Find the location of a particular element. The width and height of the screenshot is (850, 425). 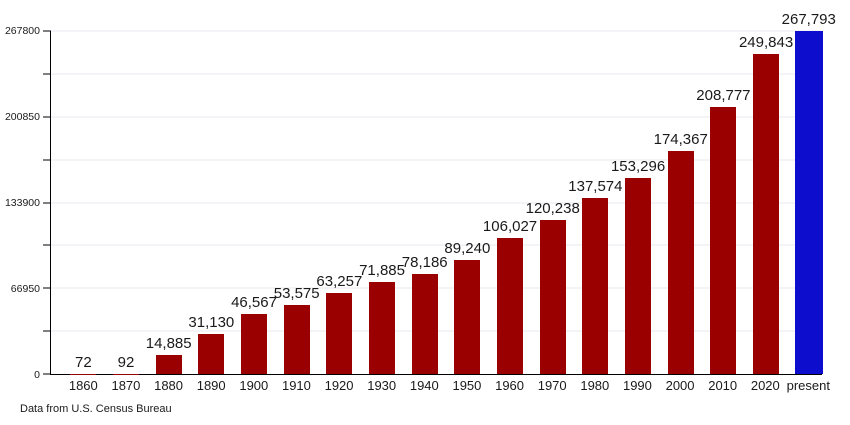

x-tick-label-1920: 1920 is located at coordinates (339, 385).